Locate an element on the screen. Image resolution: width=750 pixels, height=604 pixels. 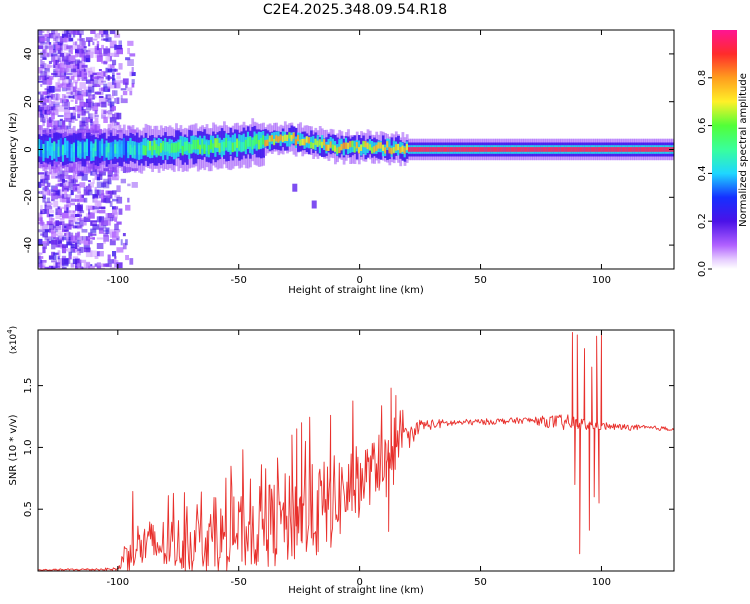
spectrogram-x-tick-label: 50 is located at coordinates (480, 280).